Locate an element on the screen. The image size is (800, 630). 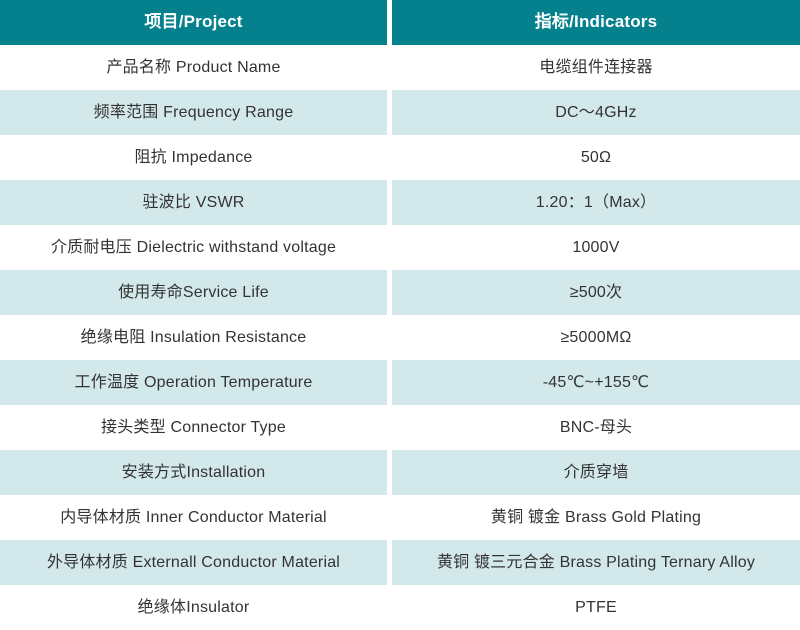
table-row: 阻抗 Impedance 50Ω is located at coordinates (400, 157).